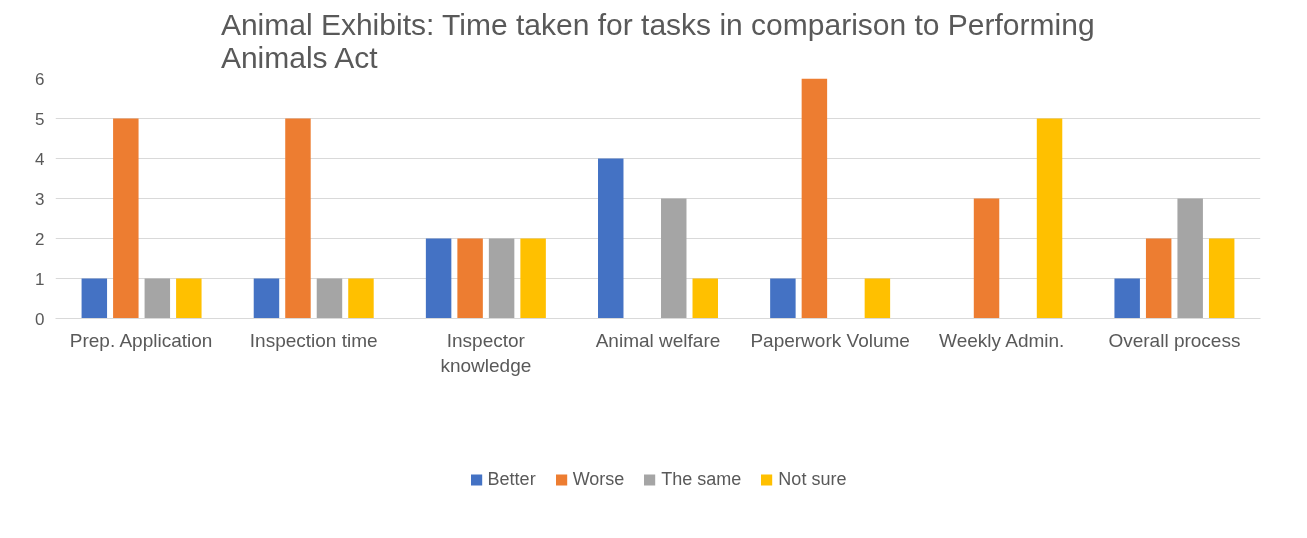 The width and height of the screenshot is (1307, 538). Describe the element at coordinates (511, 479) in the screenshot. I see `legend-label: Better` at that location.